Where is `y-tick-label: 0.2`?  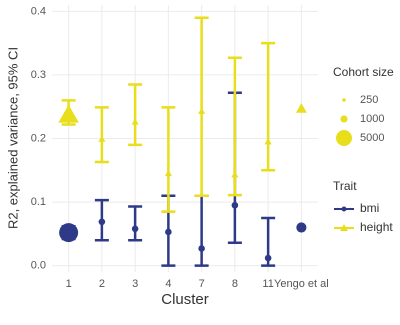 y-tick-label: 0.2 is located at coordinates (38, 138).